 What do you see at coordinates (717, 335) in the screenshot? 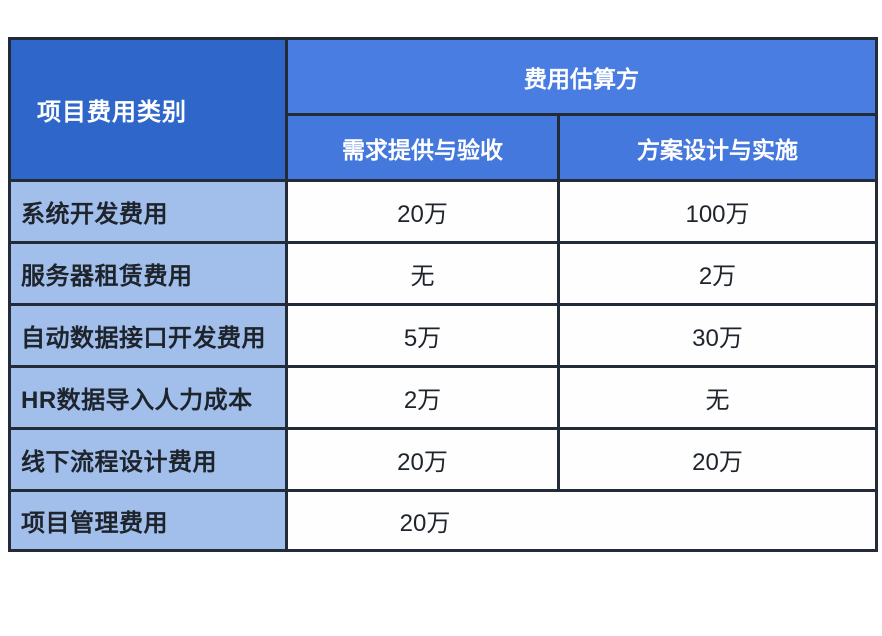
I see `row-value-col2: 30万` at bounding box center [717, 335].